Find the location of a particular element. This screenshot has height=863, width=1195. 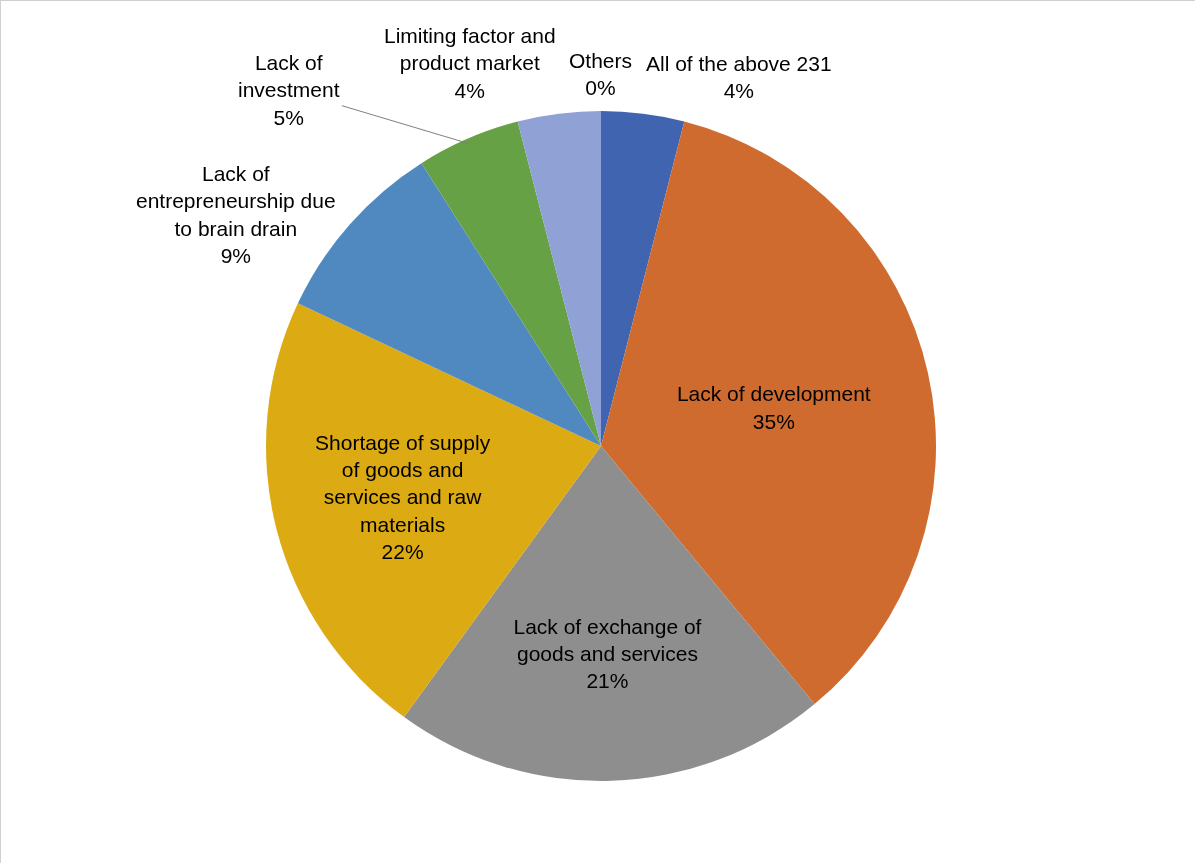

slice-label: Lack of entrepreneurship due to brain drain is located at coordinates (236, 201).